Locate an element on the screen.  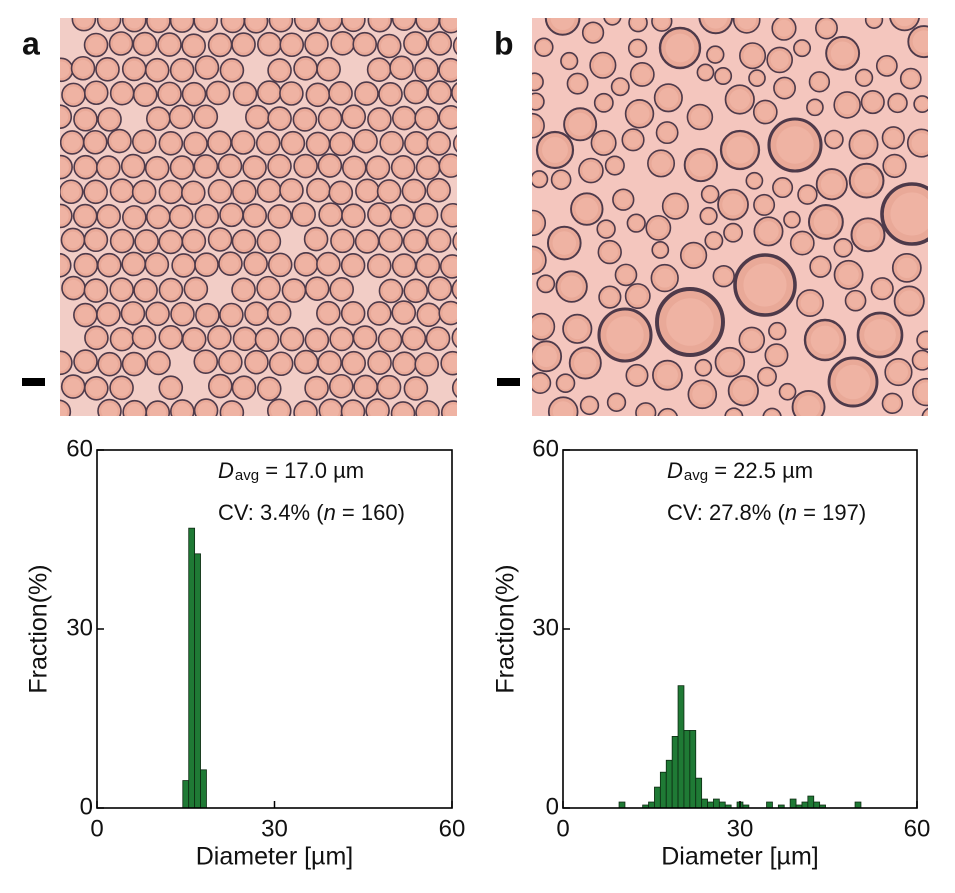
y-tick-label: 30 is located at coordinates (79, 627).